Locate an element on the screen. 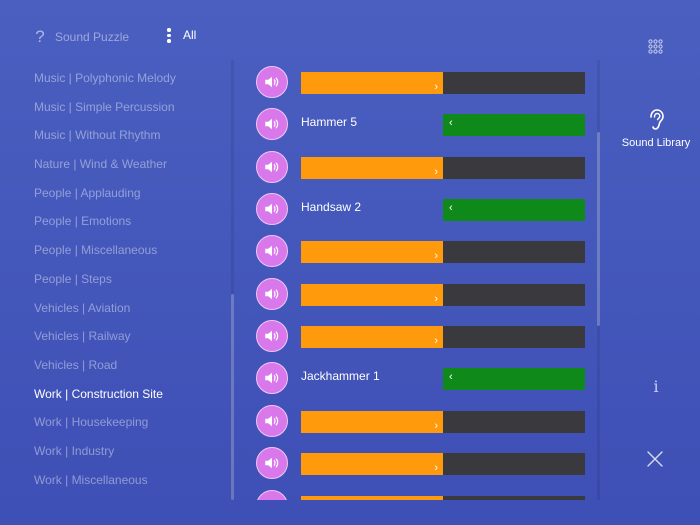 The height and width of the screenshot is (525, 700). app-header: ? Sound Puzzle is located at coordinates (81, 37).